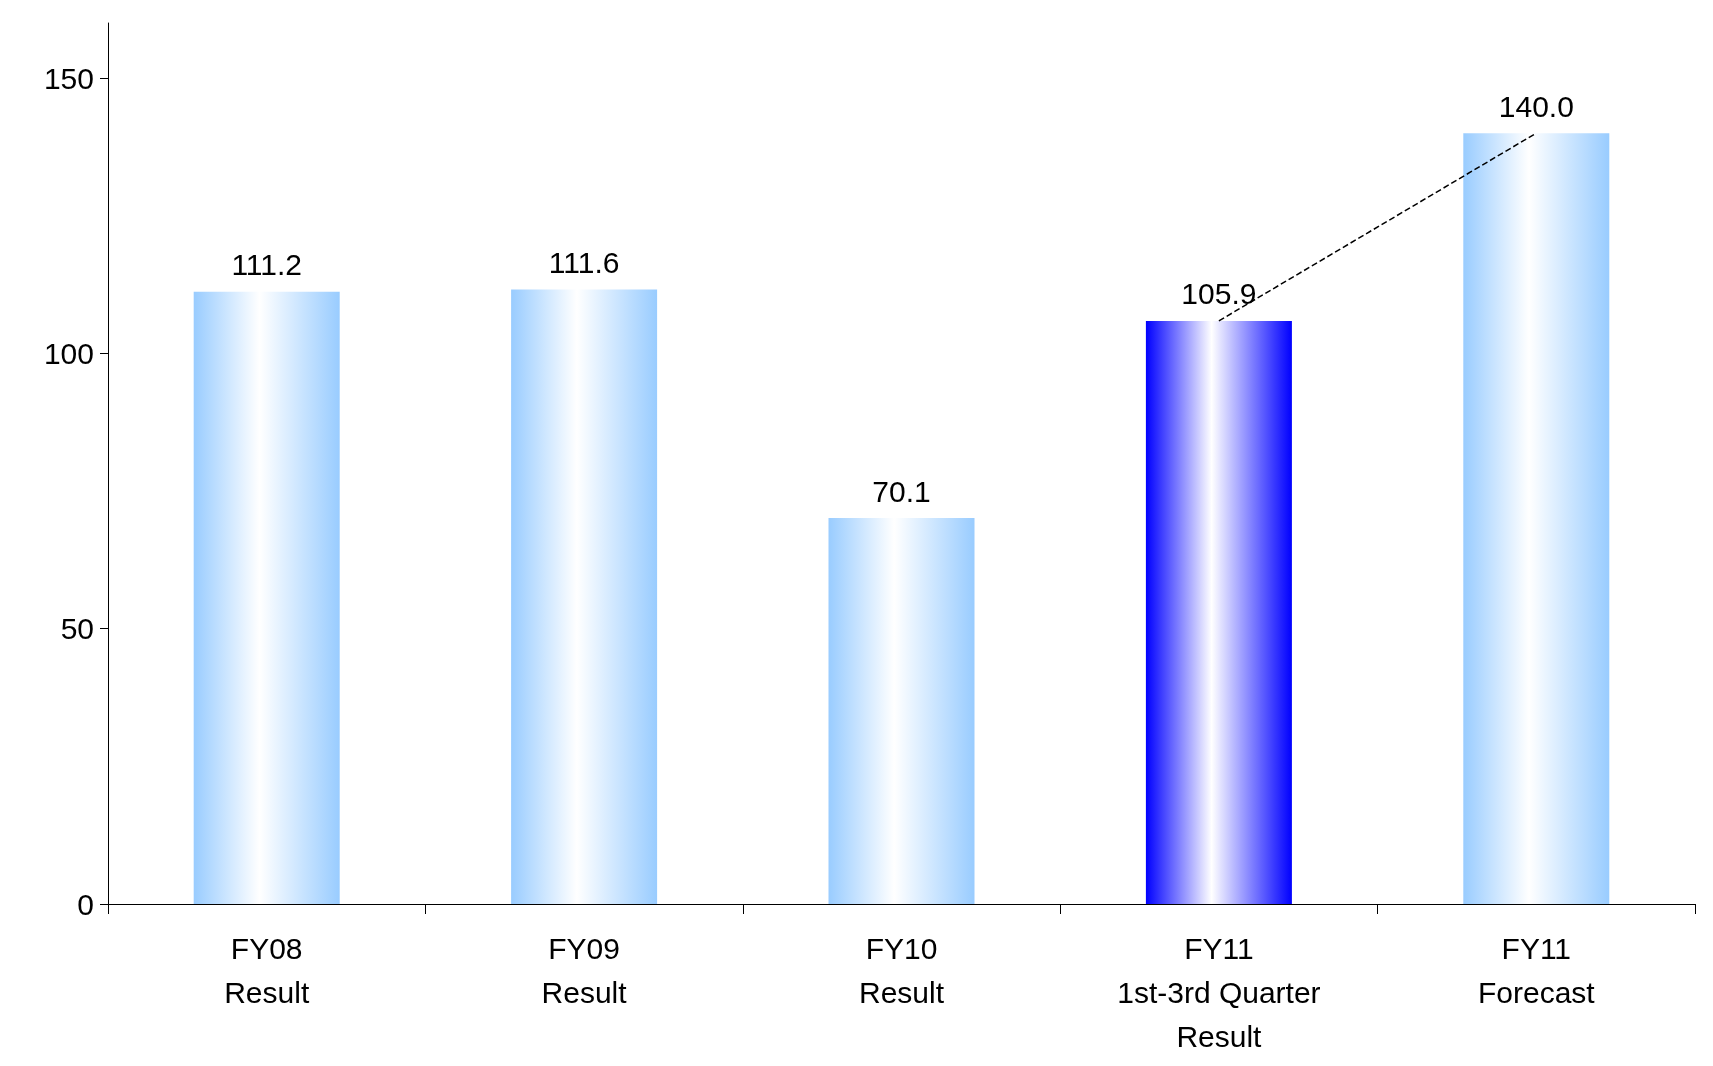 This screenshot has width=1713, height=1066. I want to click on x-tick-label: FY08 Result, so click(267, 970).